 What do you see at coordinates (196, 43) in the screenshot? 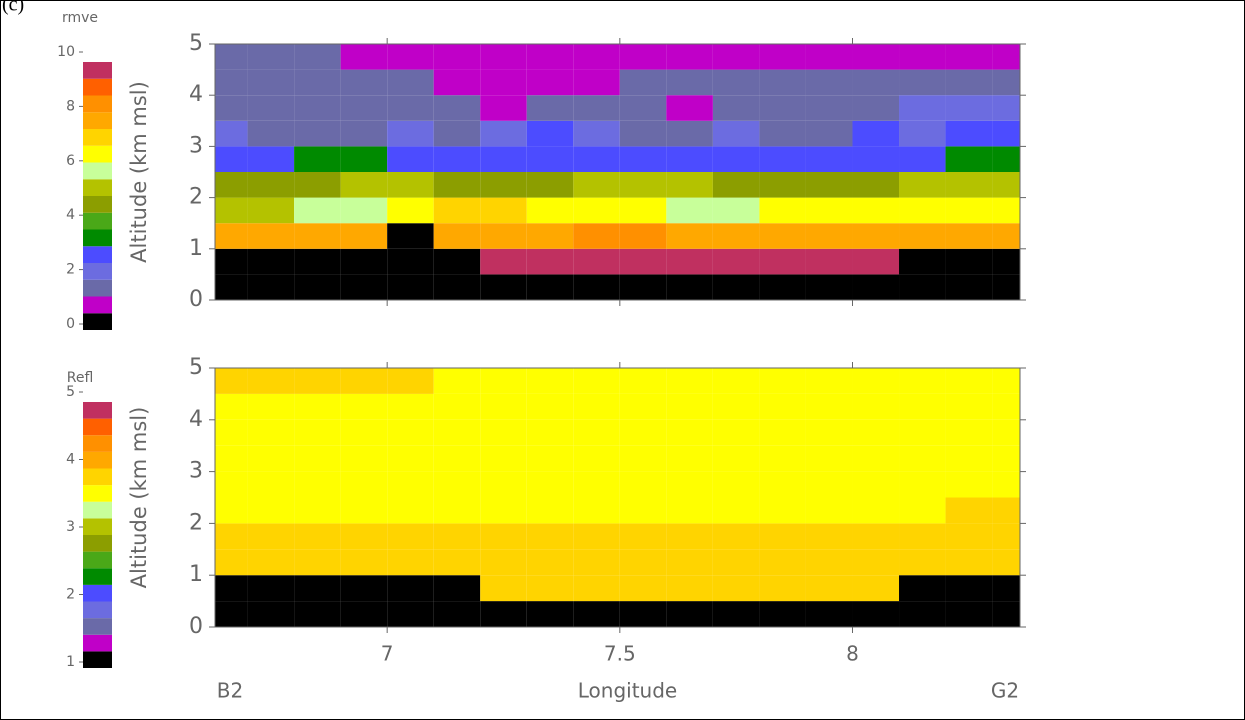
I see `y-tick-label: 5` at bounding box center [196, 43].